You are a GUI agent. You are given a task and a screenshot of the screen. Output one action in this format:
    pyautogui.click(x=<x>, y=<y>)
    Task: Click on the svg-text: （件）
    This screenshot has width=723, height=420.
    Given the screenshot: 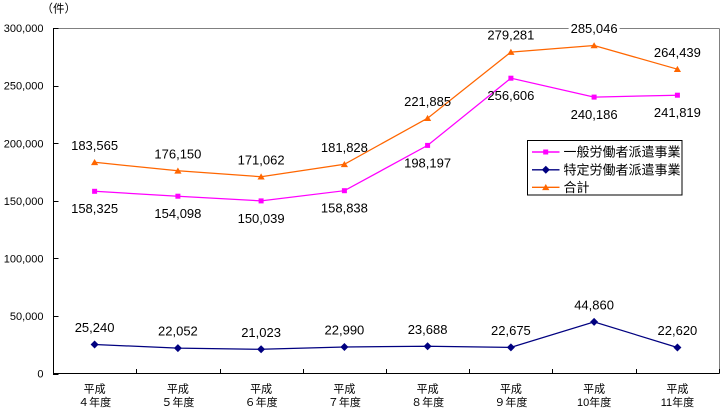 What is the action you would take?
    pyautogui.click(x=59, y=9)
    